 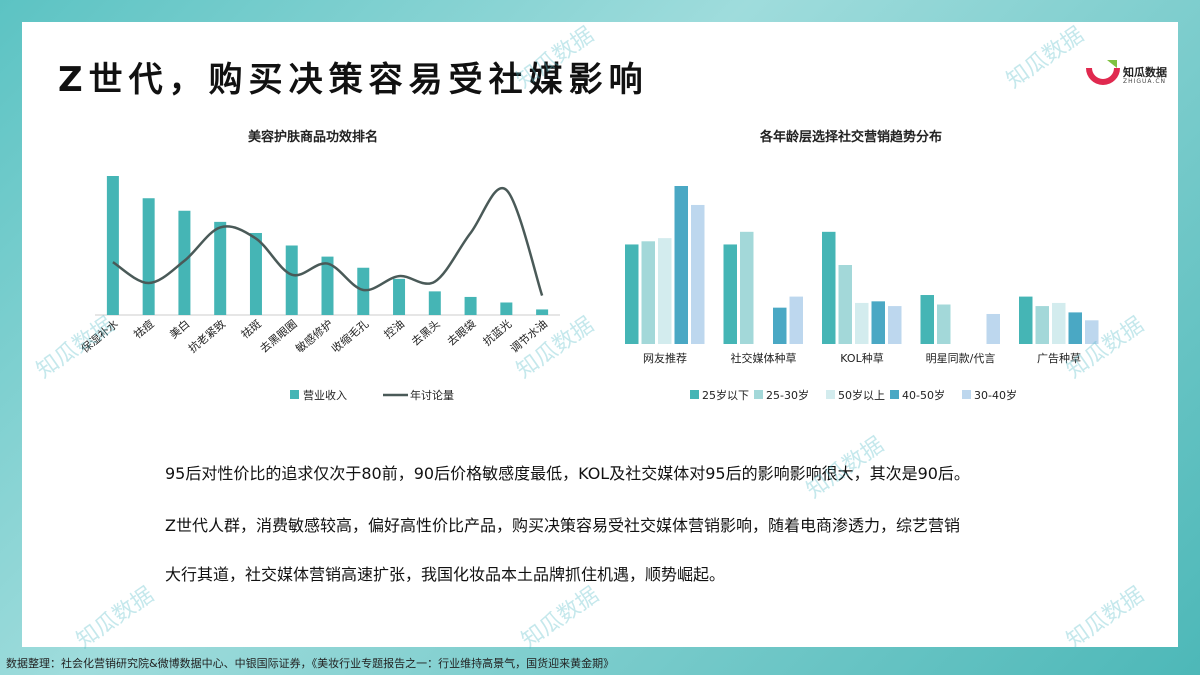 What do you see at coordinates (851, 137) in the screenshot?
I see `chart2-title: 各年龄层选择社交营销趋势分布` at bounding box center [851, 137].